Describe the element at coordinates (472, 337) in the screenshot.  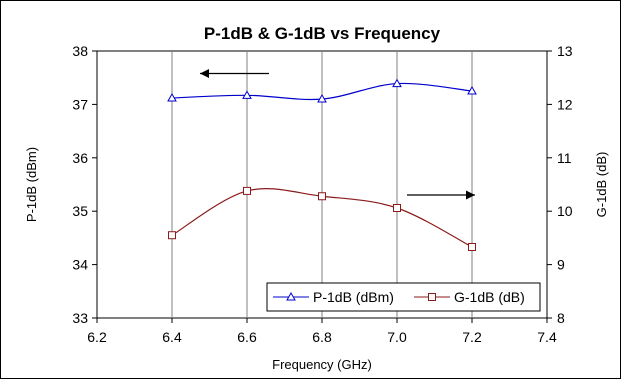
I see `x-tick-label: 7.2` at that location.